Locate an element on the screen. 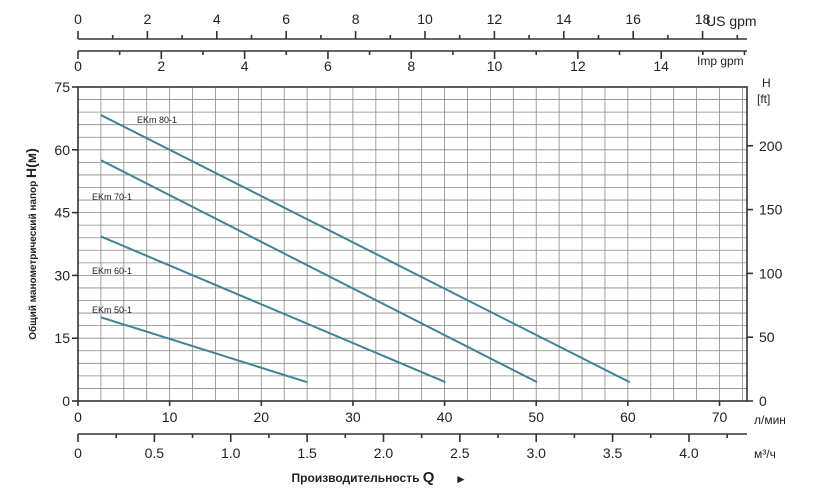 Image resolution: width=834 pixels, height=495 pixels. y-axis-title-prefix: Общий манометрический напор is located at coordinates (33, 259).